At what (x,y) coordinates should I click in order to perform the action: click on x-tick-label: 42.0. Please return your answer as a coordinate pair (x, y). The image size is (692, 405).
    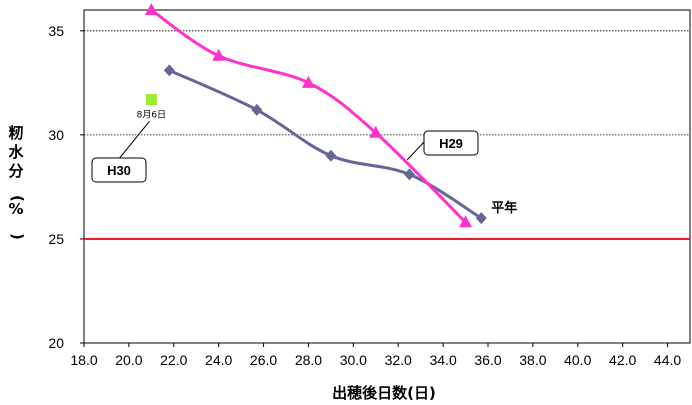
    Looking at the image, I should click on (622, 360).